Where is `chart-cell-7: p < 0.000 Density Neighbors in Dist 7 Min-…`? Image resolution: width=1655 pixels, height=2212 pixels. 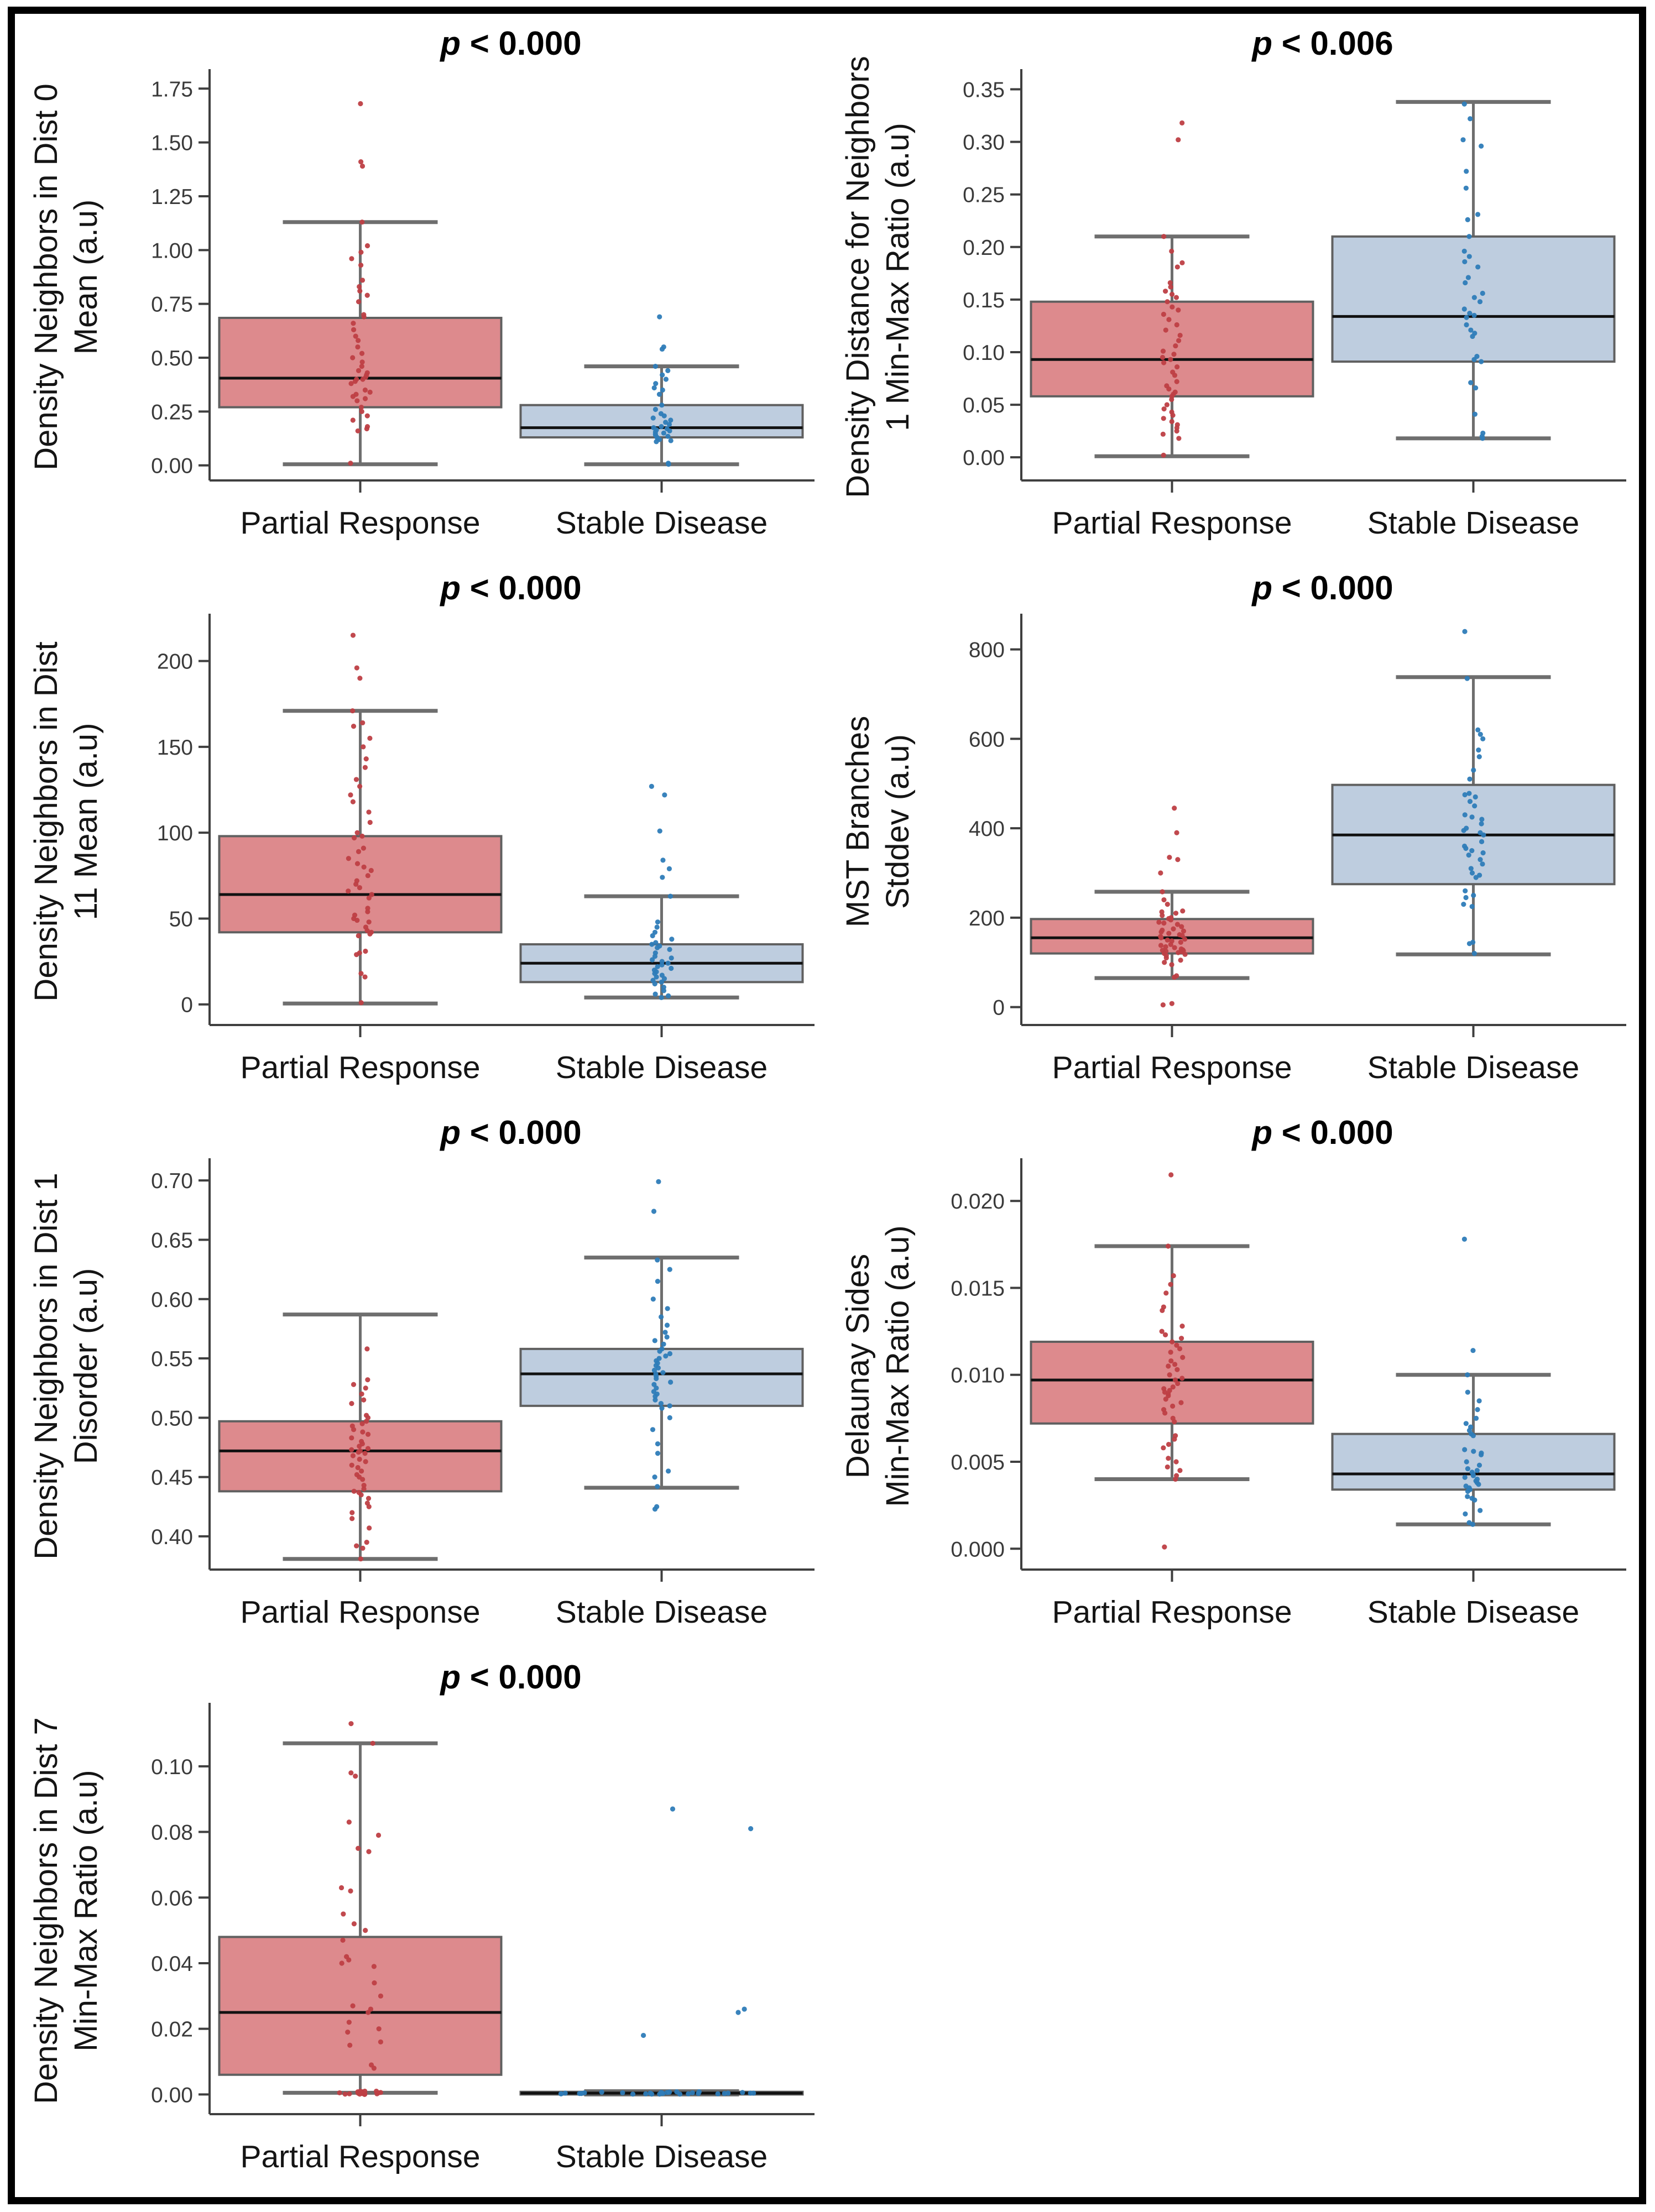
chart-cell-7: p < 0.000 Density Neighbors in Dist 7 Min-… is located at coordinates (421, 1923).